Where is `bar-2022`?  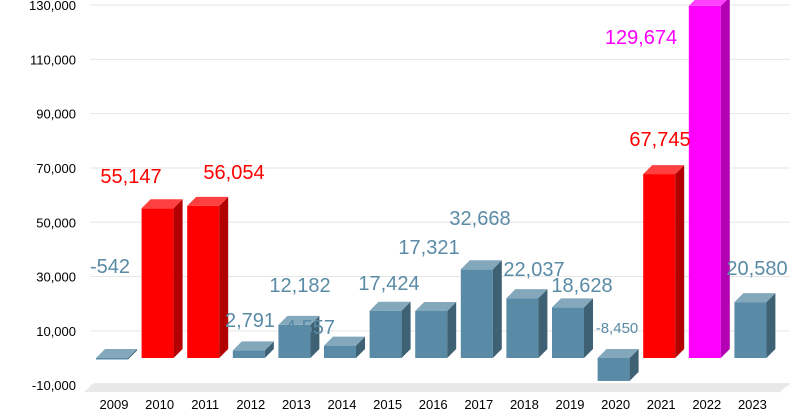
bar-2022 is located at coordinates (709, 179).